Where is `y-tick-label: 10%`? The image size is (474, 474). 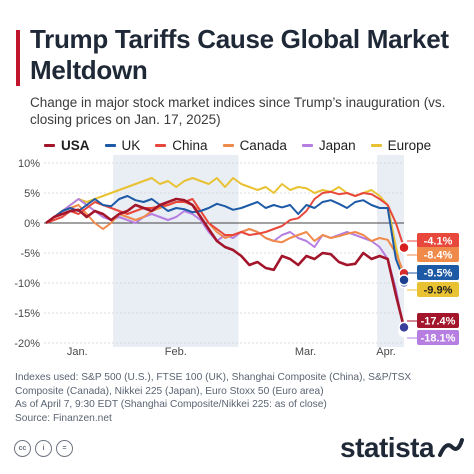 y-tick-label: 10% is located at coordinates (29, 164).